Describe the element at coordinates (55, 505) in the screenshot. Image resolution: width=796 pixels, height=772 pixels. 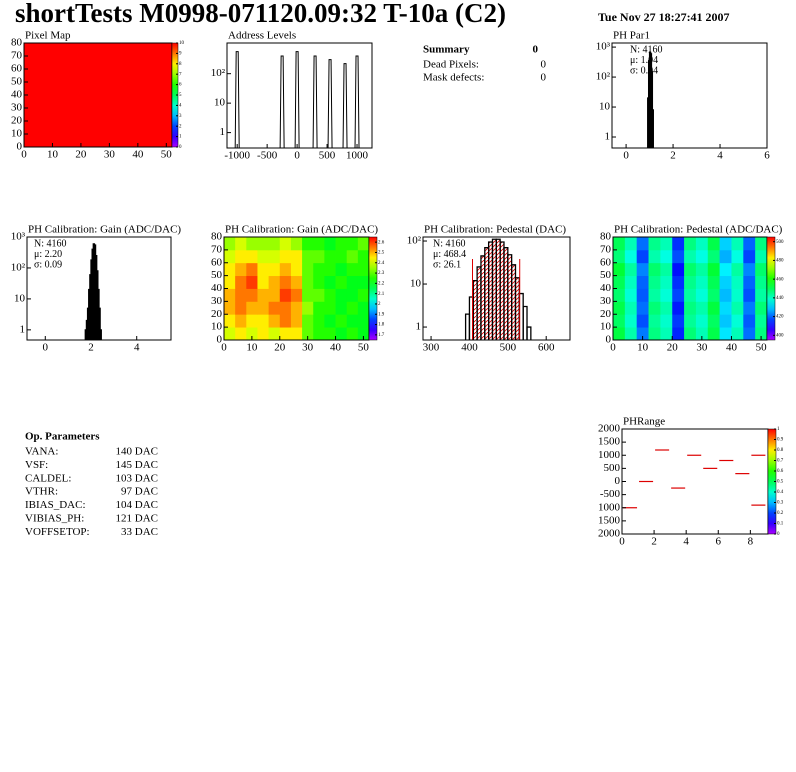
I see `parameter-name: IBIAS_DAC:` at that location.